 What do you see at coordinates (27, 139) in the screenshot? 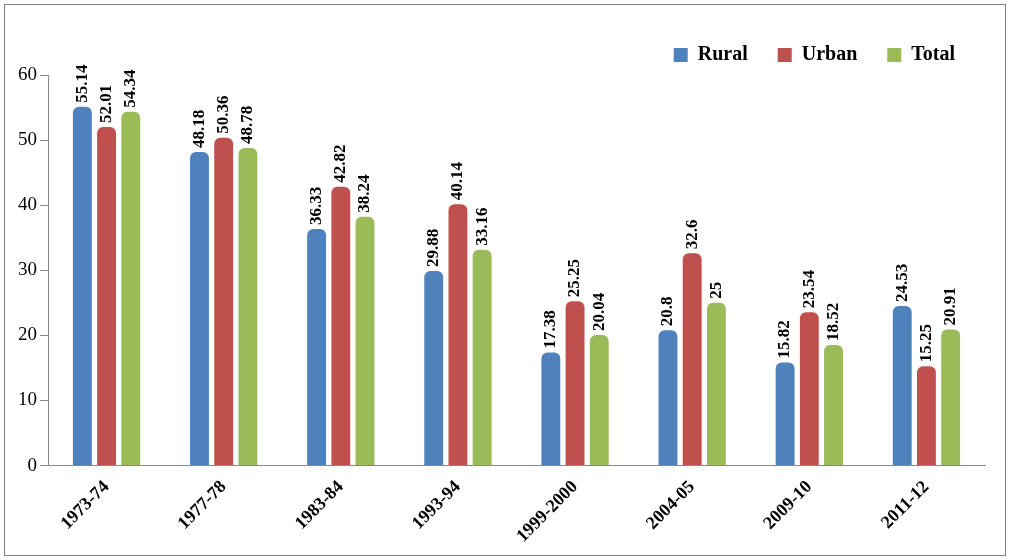
I see `y-tick-label: 50` at bounding box center [27, 139].